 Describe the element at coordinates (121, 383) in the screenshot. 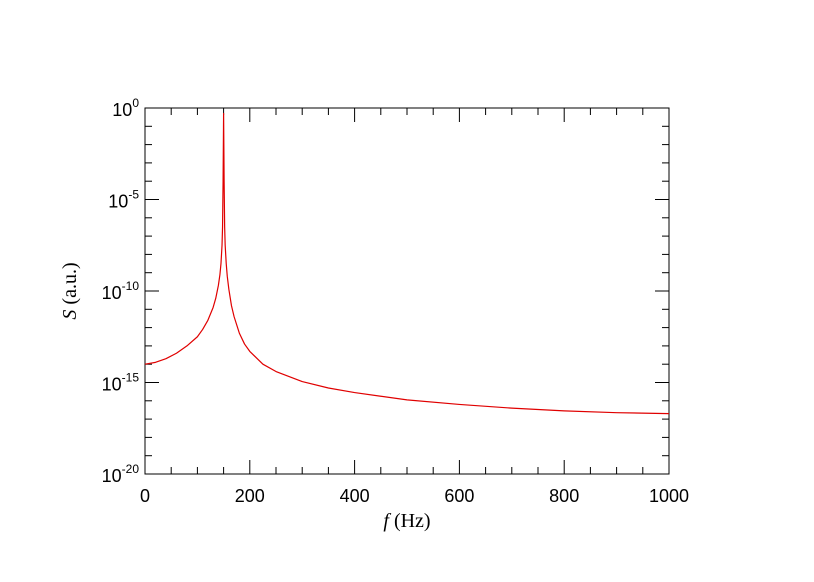

I see `y-tick-label: 10⁻¹⁵` at that location.